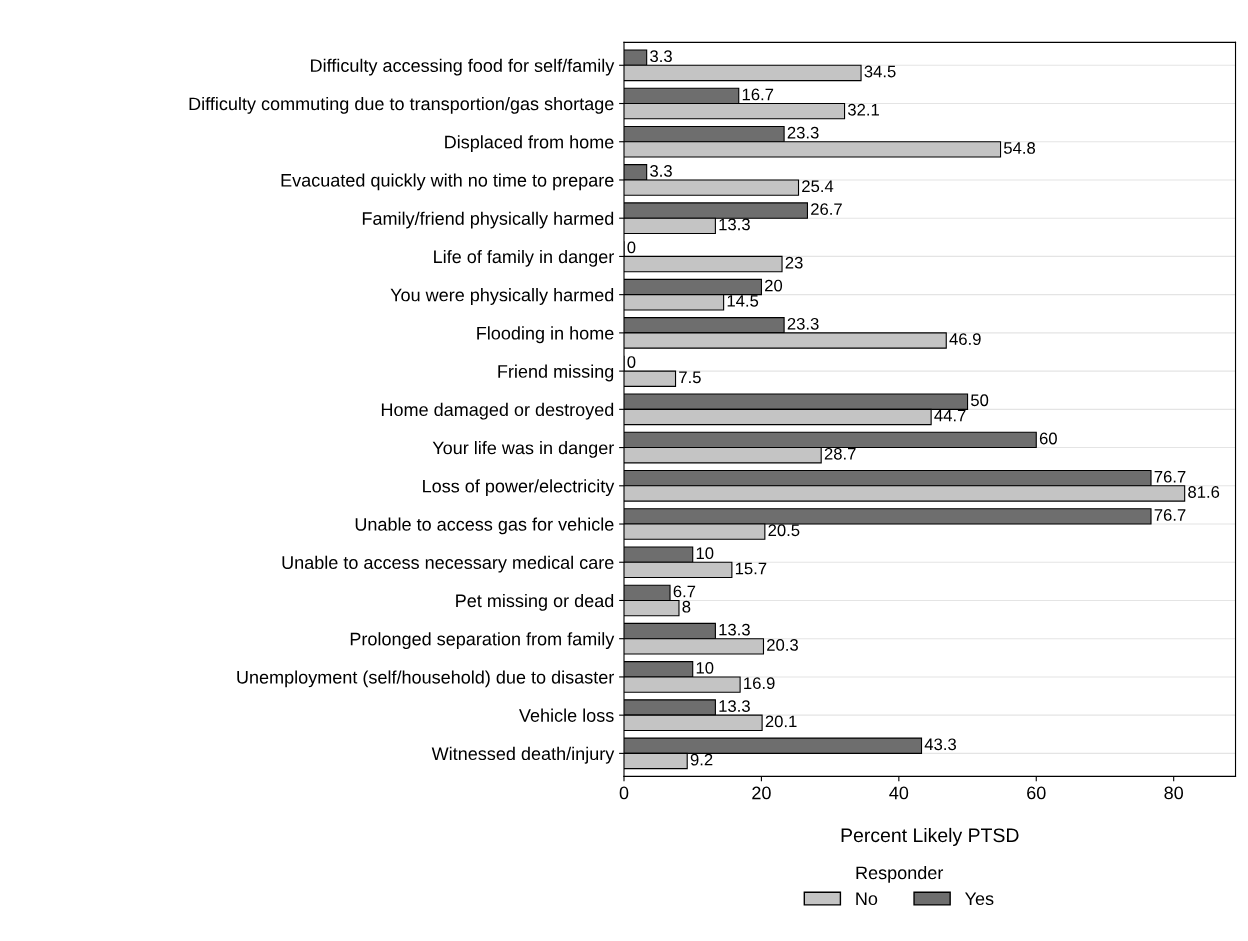 The width and height of the screenshot is (1248, 941). Describe the element at coordinates (759, 683) in the screenshot. I see `data-label: 16.9` at that location.